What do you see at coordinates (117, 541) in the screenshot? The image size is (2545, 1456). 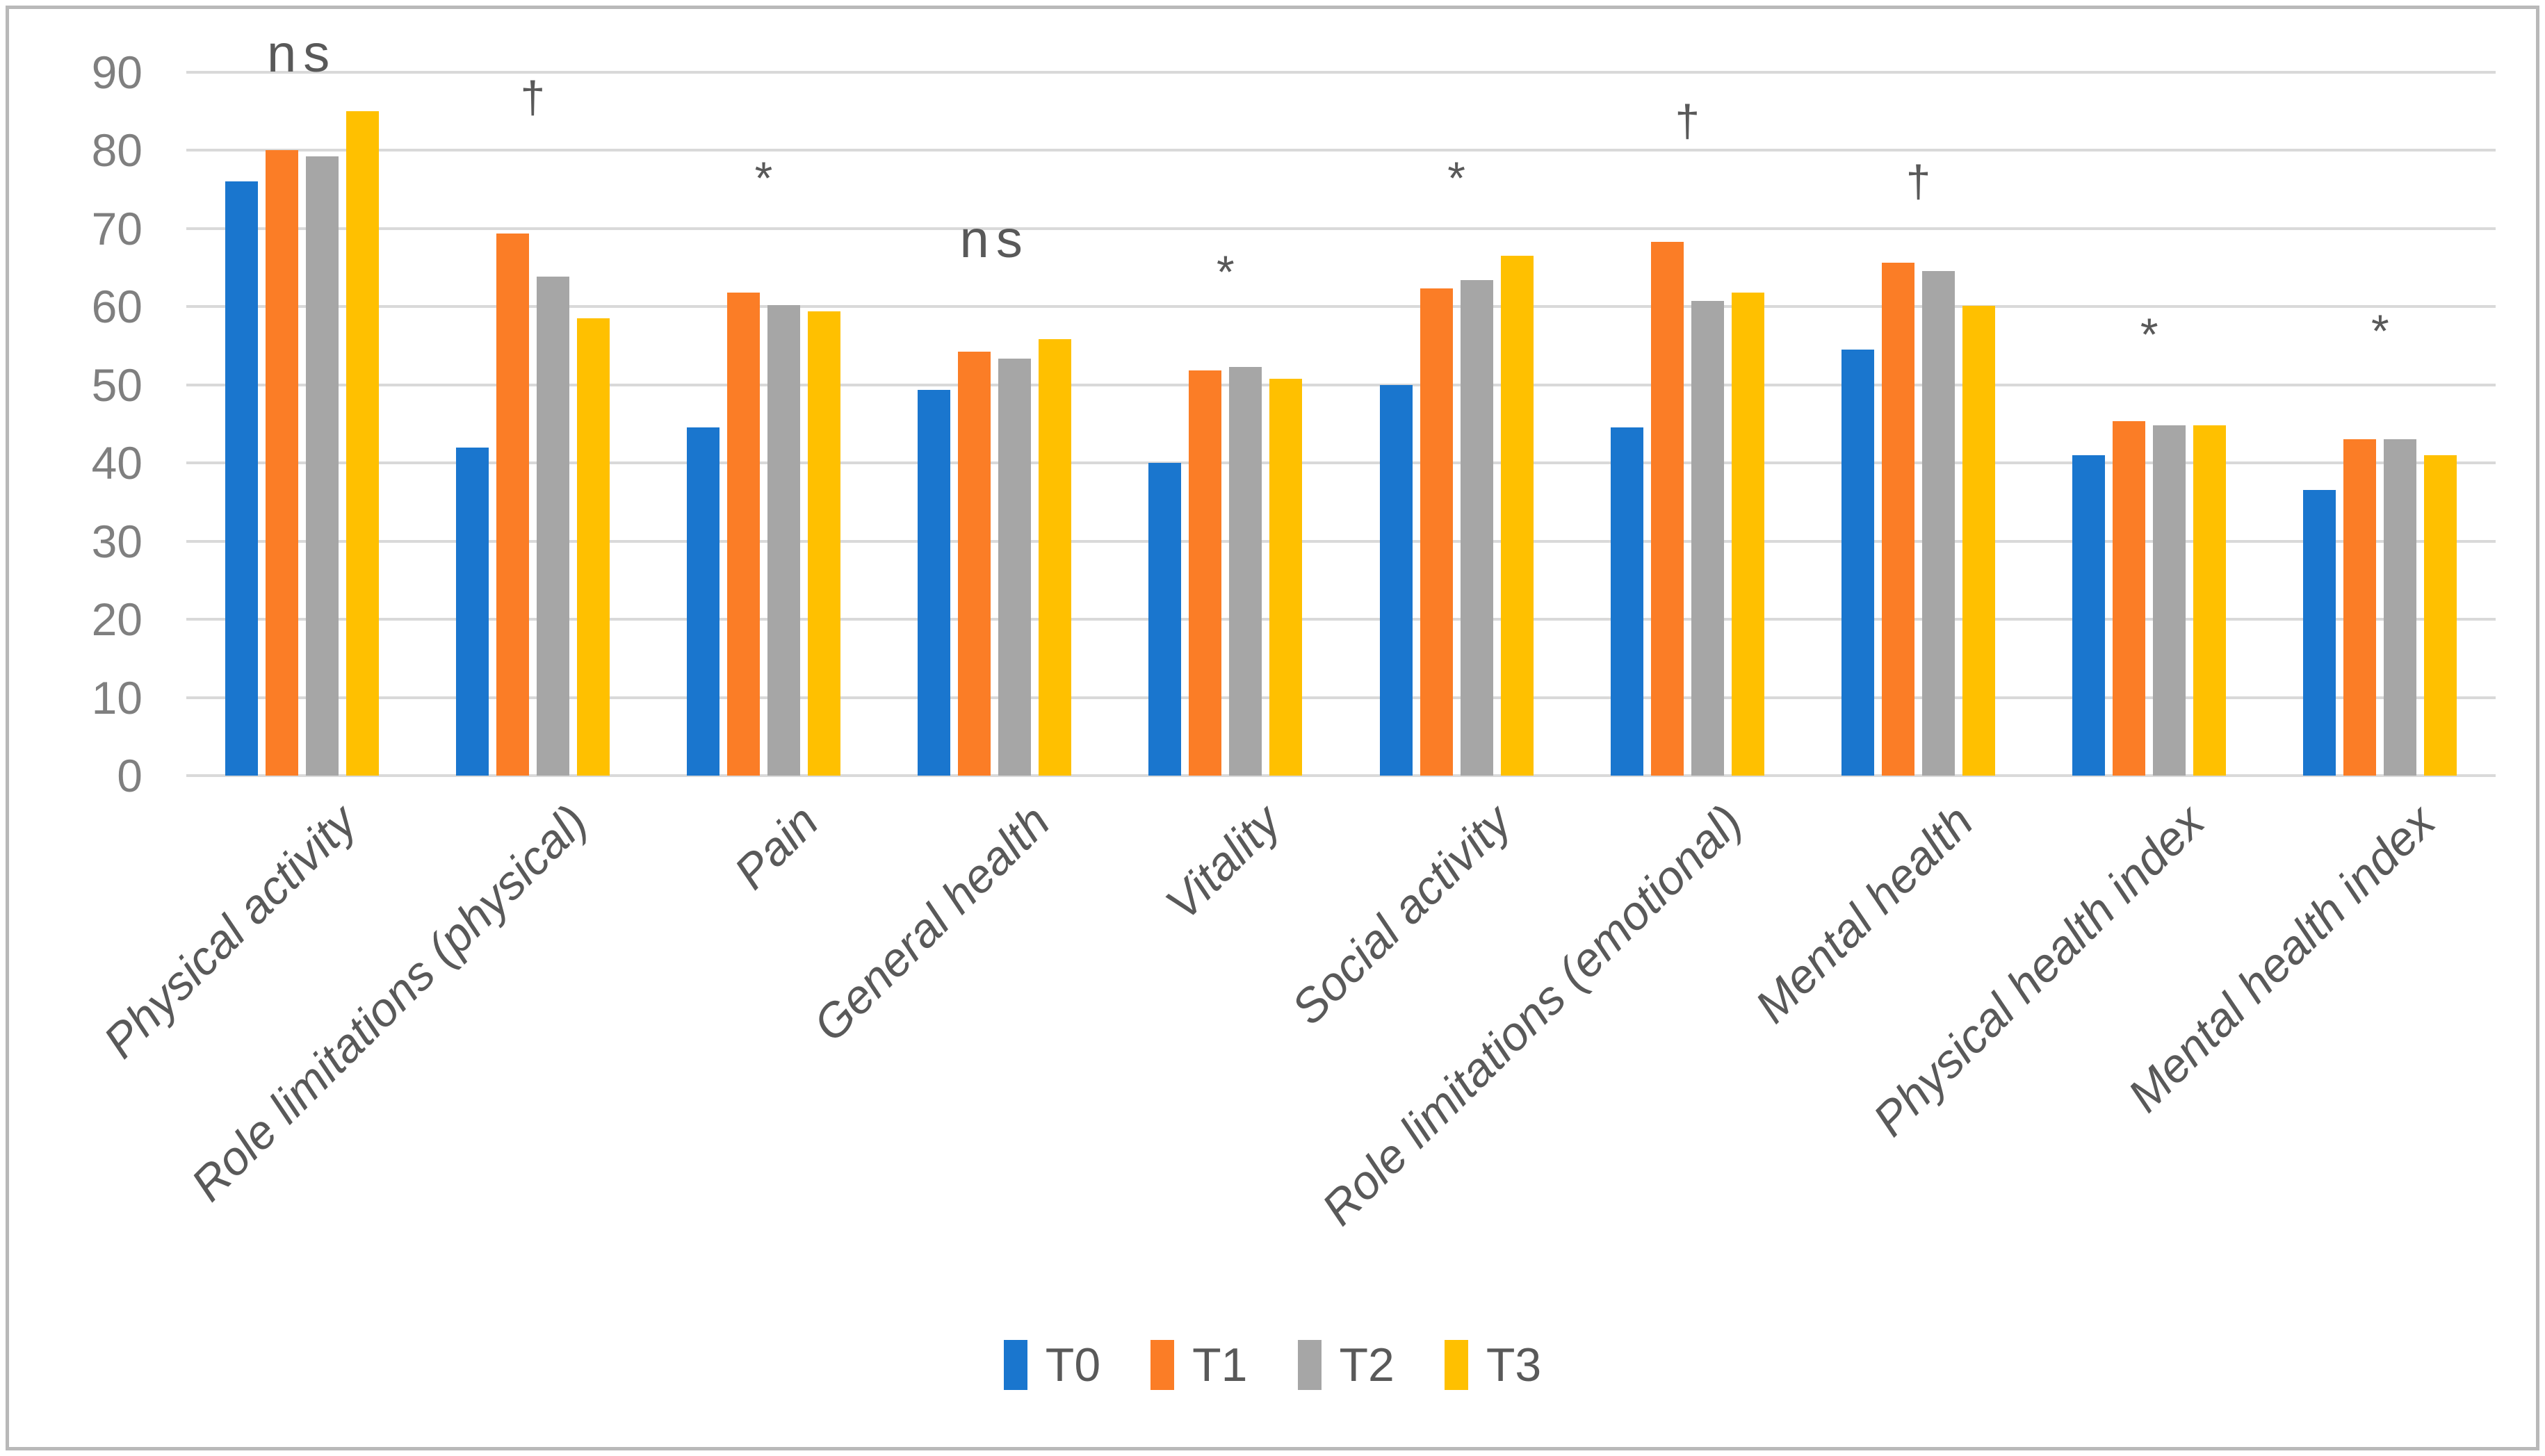 I see `y-axis-tick-label: 30` at bounding box center [117, 541].